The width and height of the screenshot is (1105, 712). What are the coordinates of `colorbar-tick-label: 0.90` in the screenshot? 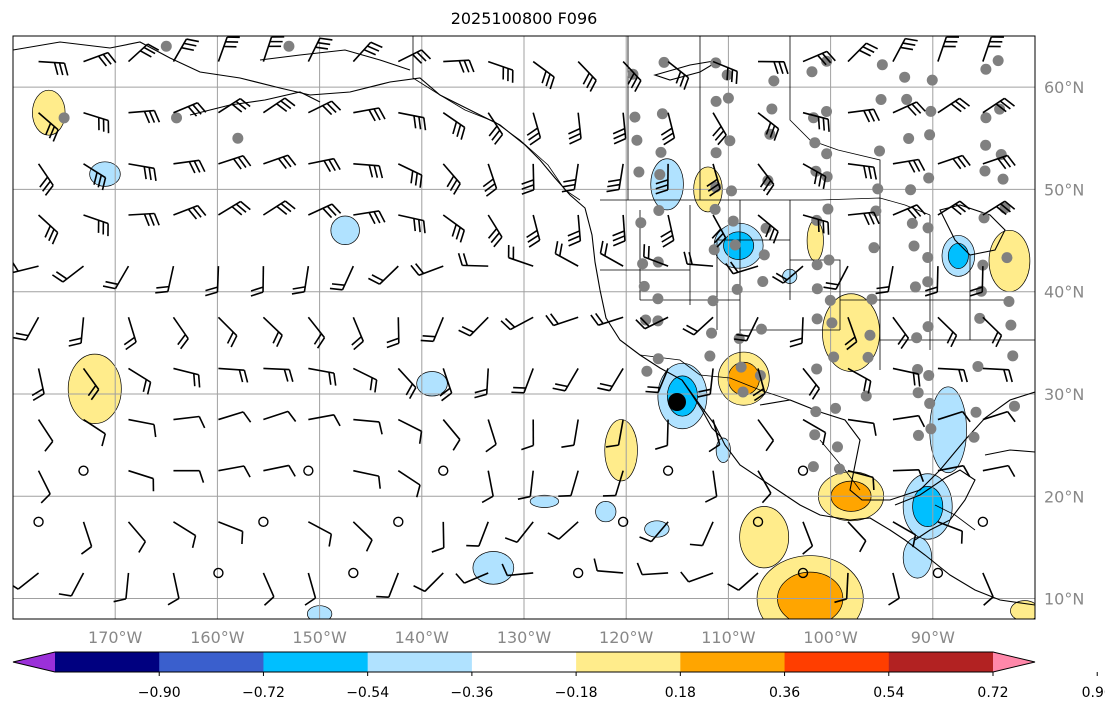 It's located at (1093, 693).